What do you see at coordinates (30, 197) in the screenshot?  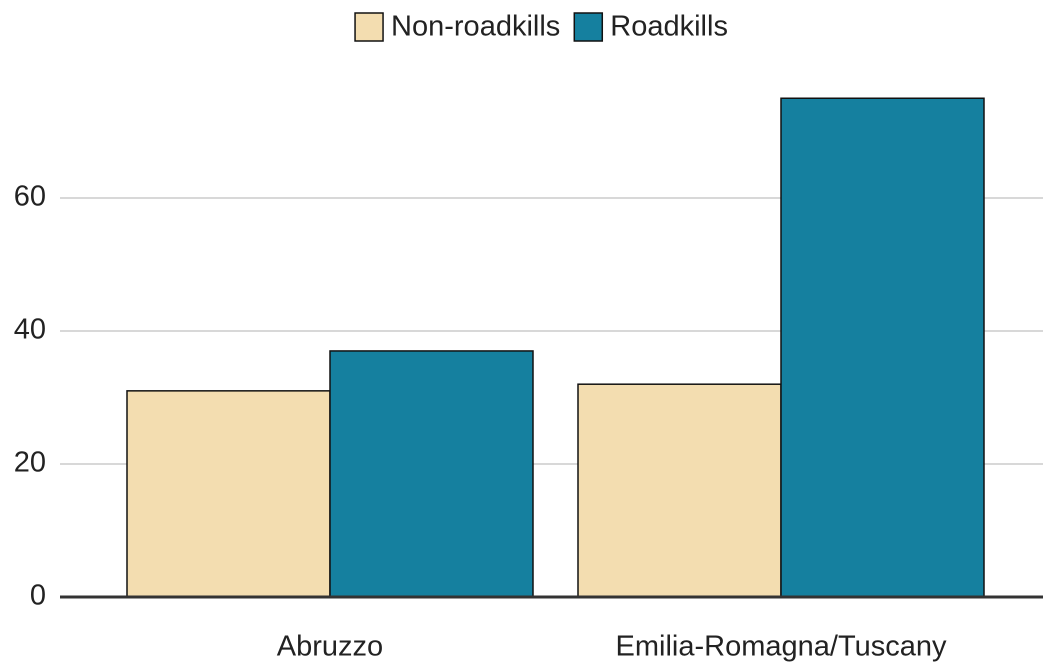 I see `y-tick-label: 60` at bounding box center [30, 197].